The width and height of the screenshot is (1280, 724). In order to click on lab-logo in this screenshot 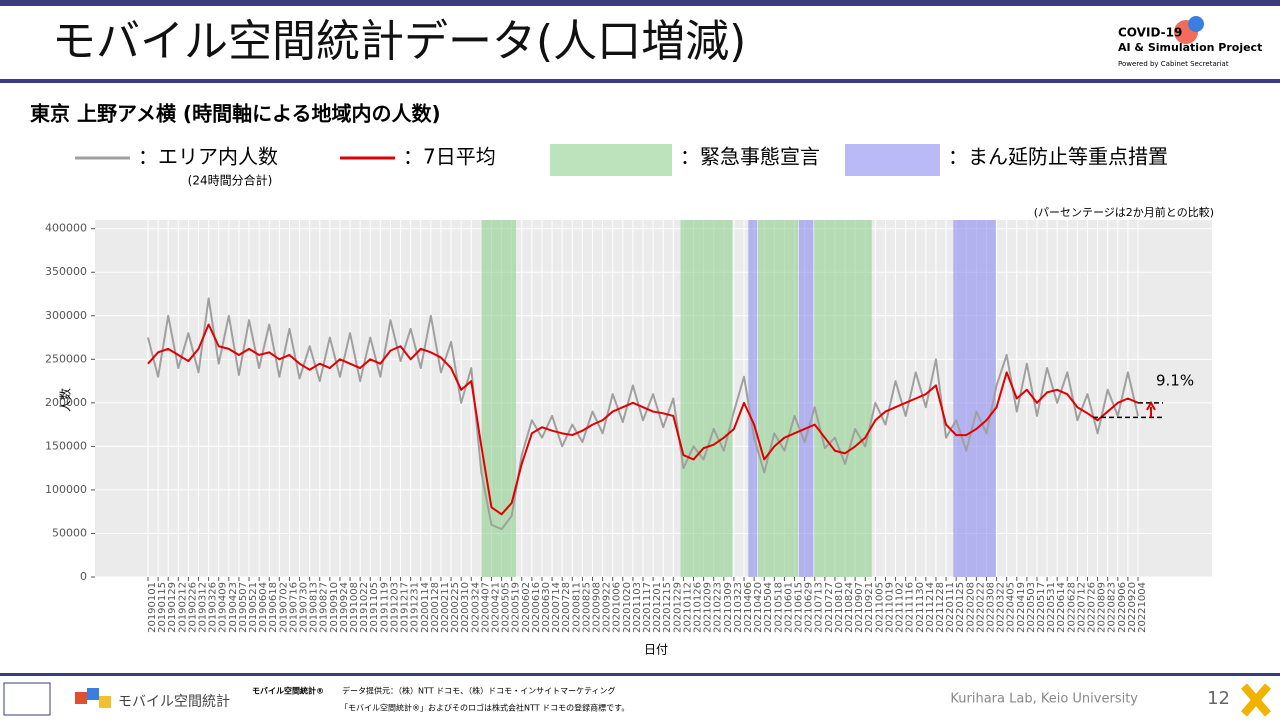, I will do `click(27, 699)`.